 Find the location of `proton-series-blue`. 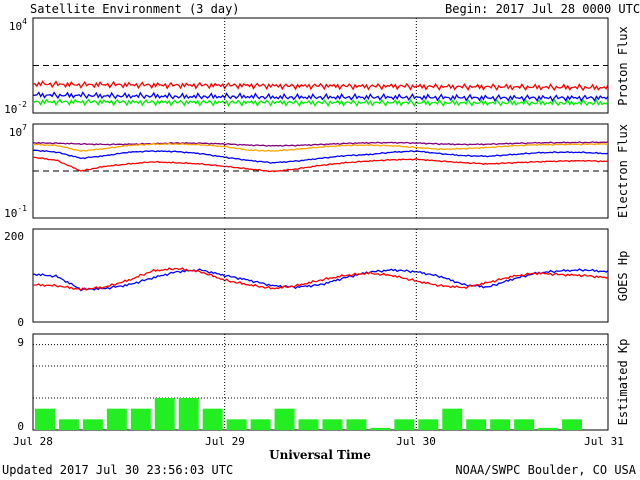

proton-series-blue is located at coordinates (320, 97).